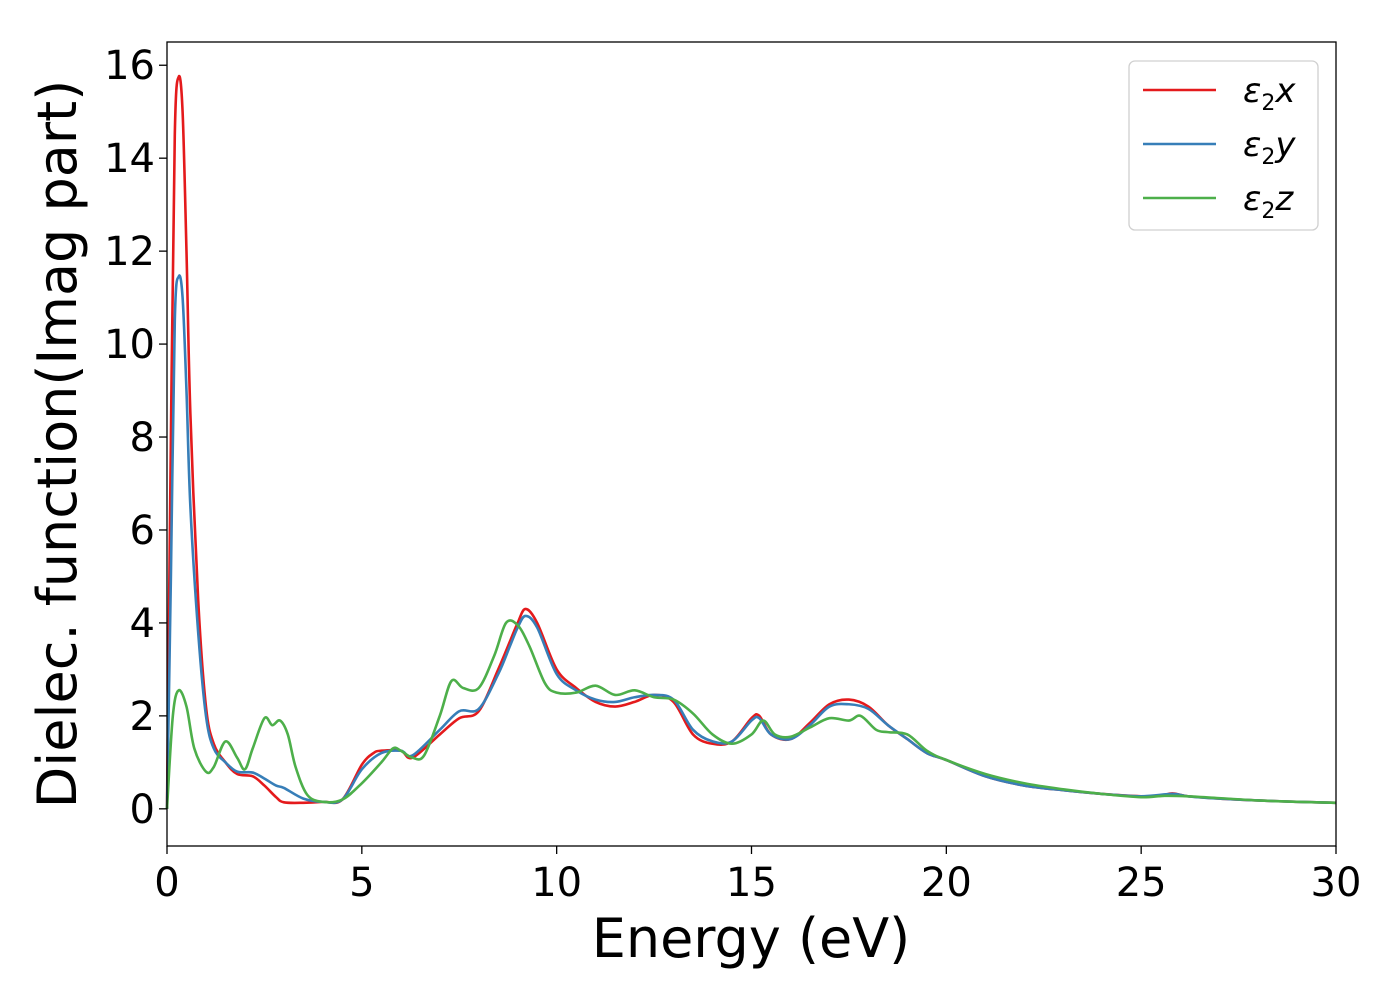 The width and height of the screenshot is (1400, 1000). What do you see at coordinates (1269, 147) in the screenshot?
I see `legend-label-y: ε2y` at bounding box center [1269, 147].